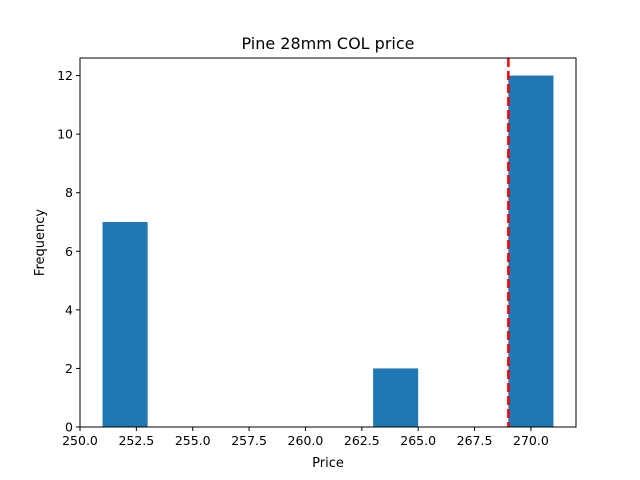 The image size is (640, 480). What do you see at coordinates (136, 440) in the screenshot?
I see `x-tick-label: 252.5` at bounding box center [136, 440].